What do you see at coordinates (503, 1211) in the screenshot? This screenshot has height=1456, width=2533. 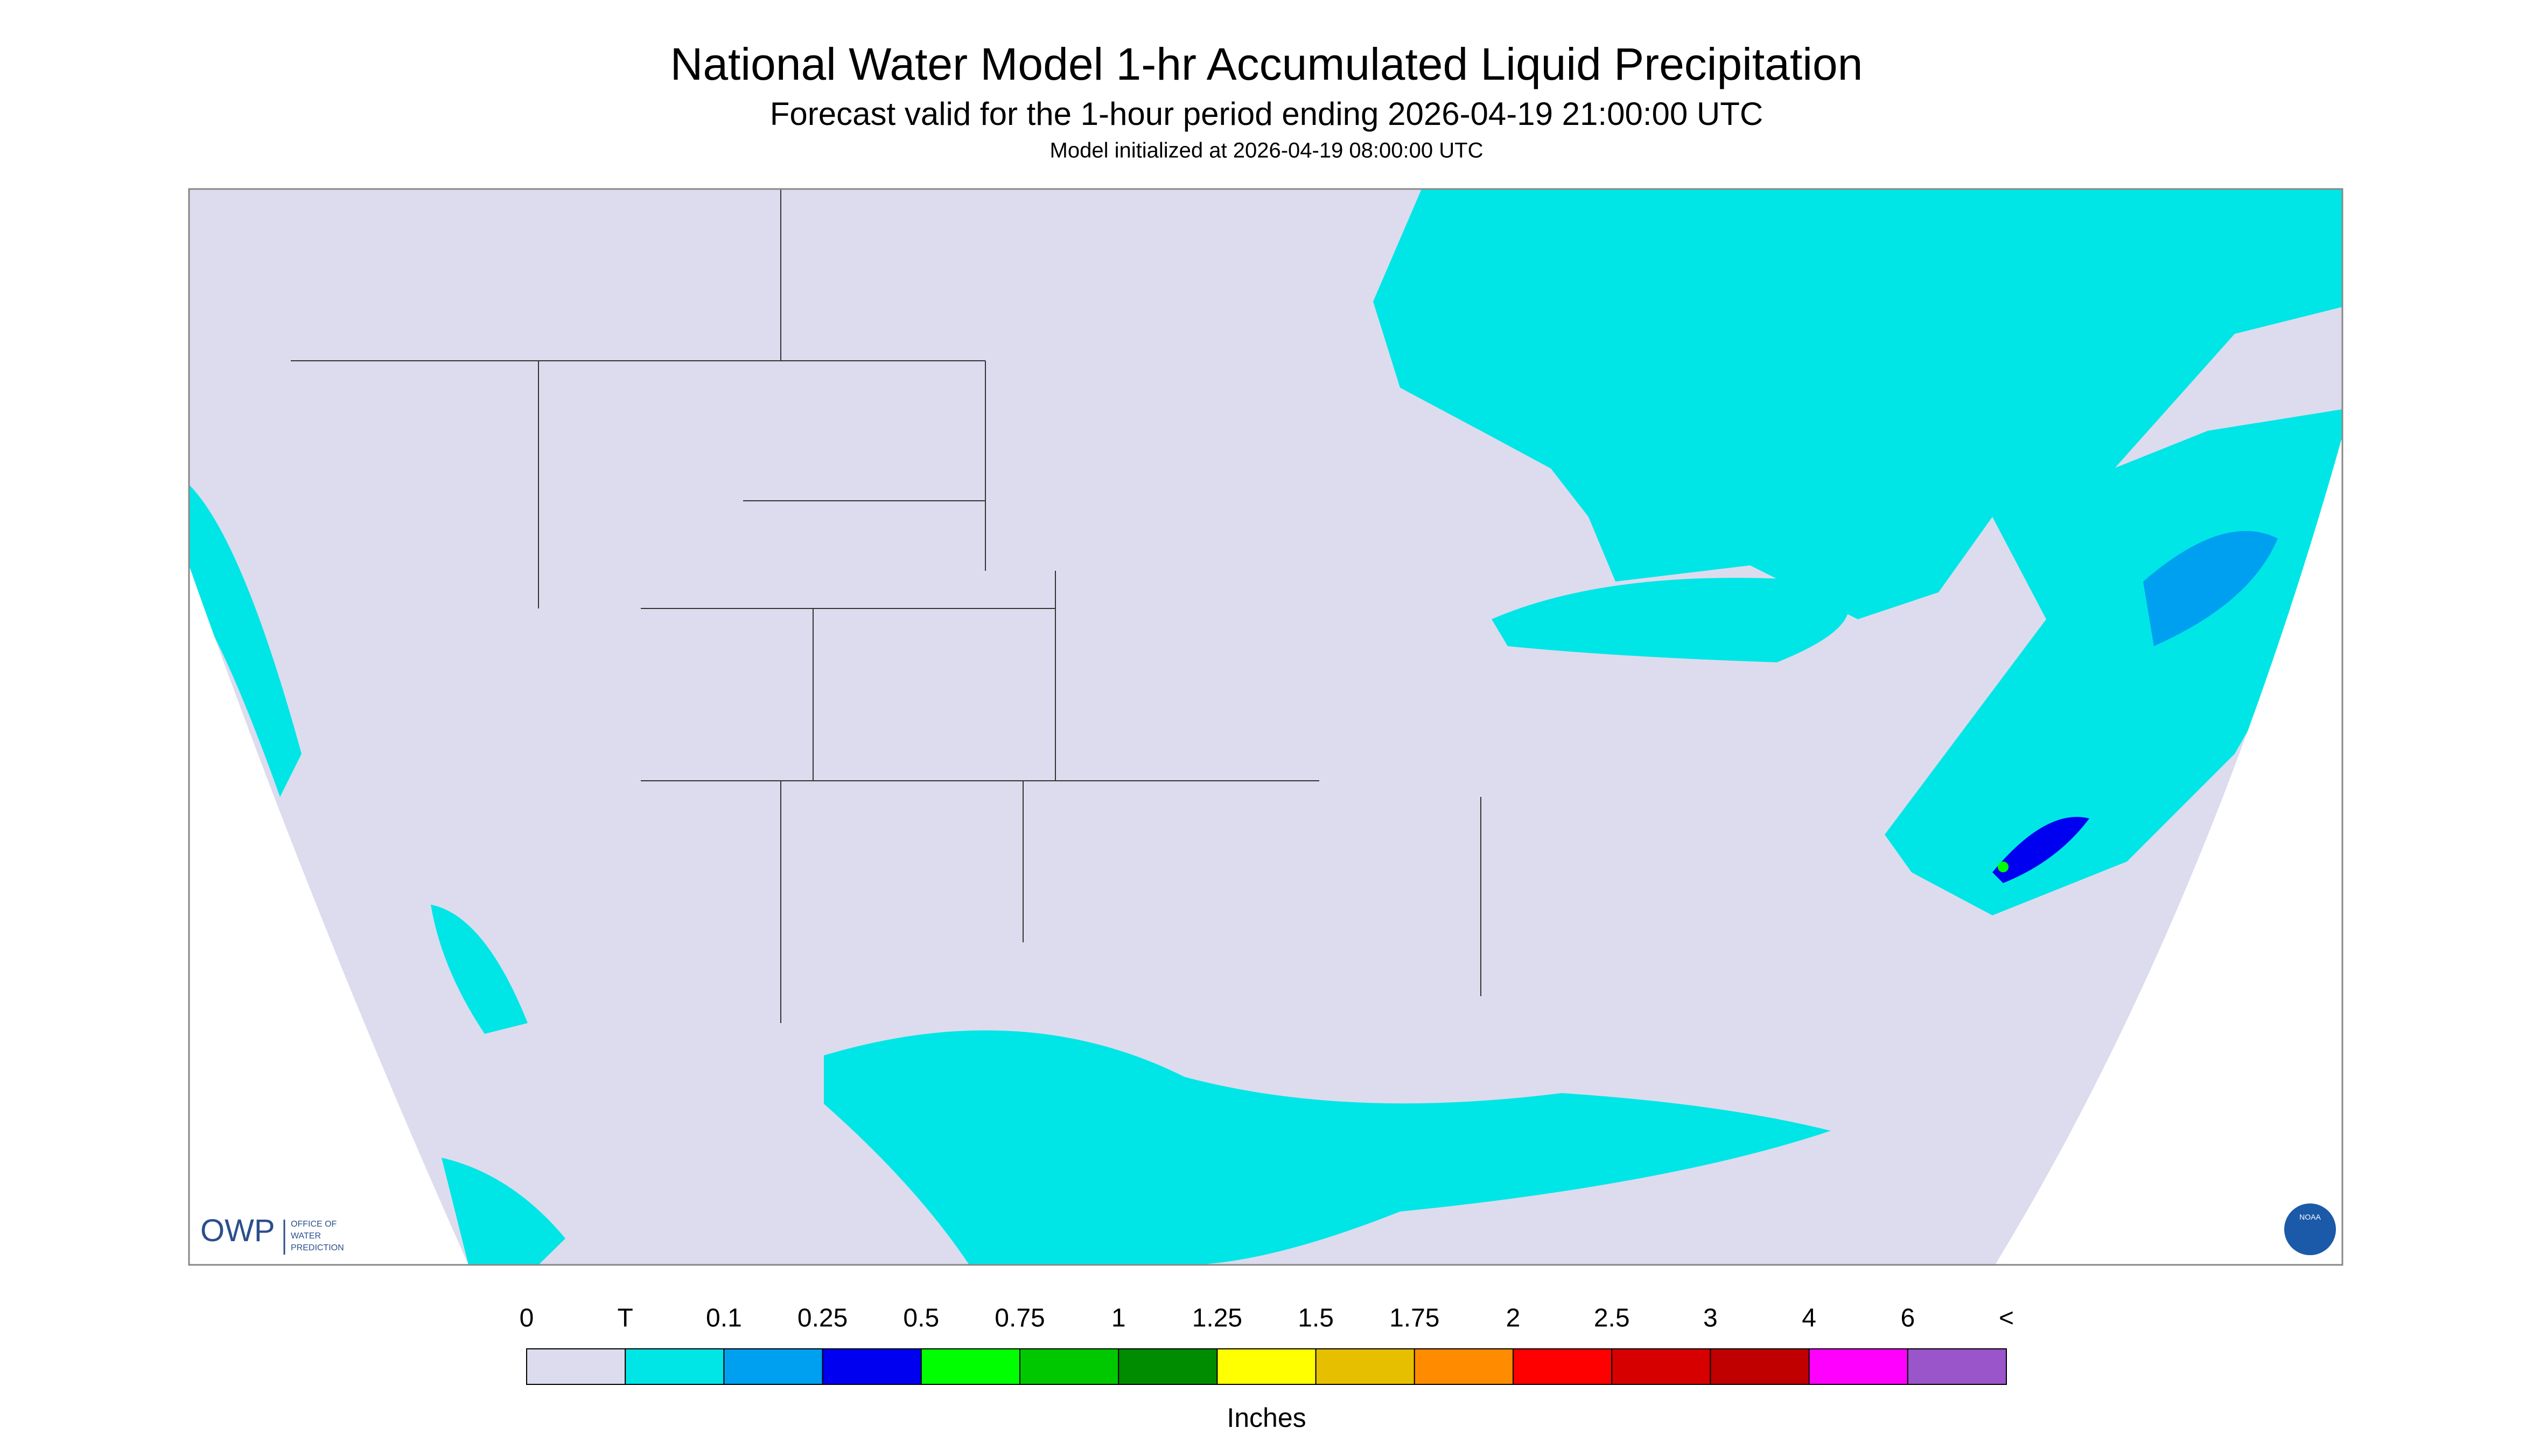 I see `precip-pacific-south` at bounding box center [503, 1211].